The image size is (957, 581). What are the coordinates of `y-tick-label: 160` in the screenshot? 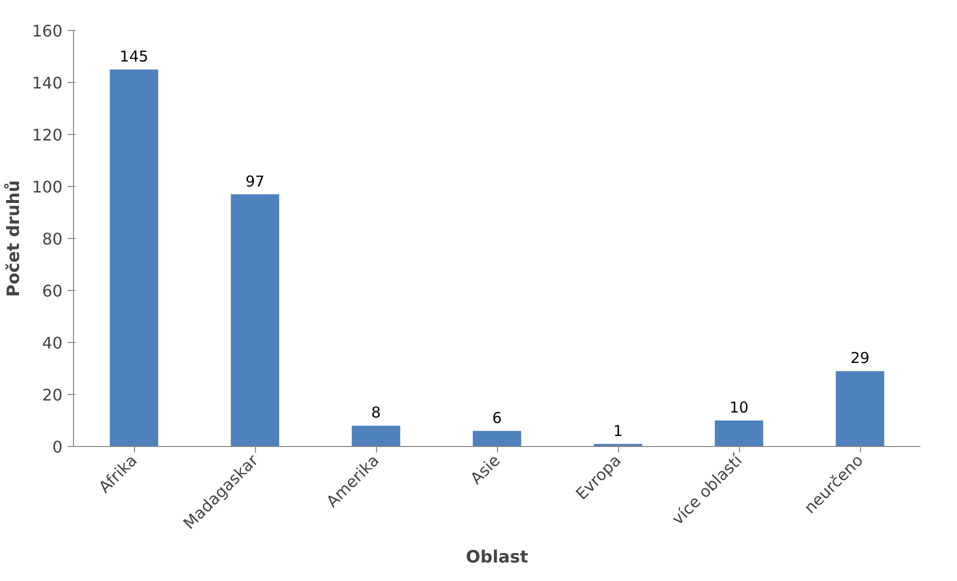 It's located at (47, 31).